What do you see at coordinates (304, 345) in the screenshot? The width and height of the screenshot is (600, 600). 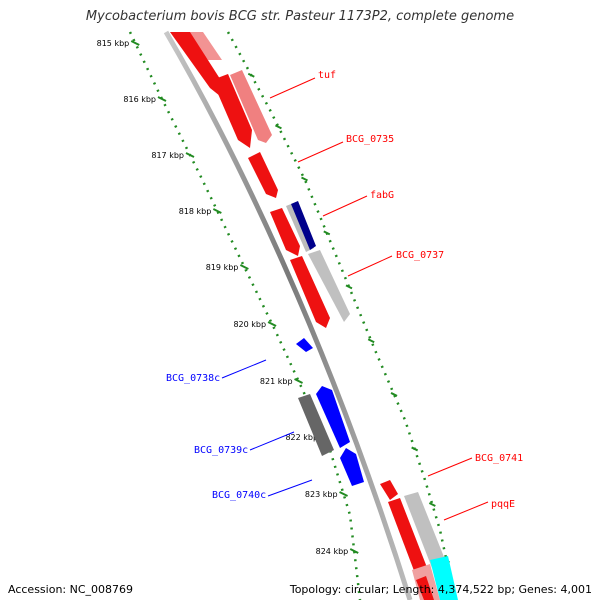 I see `feature-bcg0738c` at bounding box center [304, 345].